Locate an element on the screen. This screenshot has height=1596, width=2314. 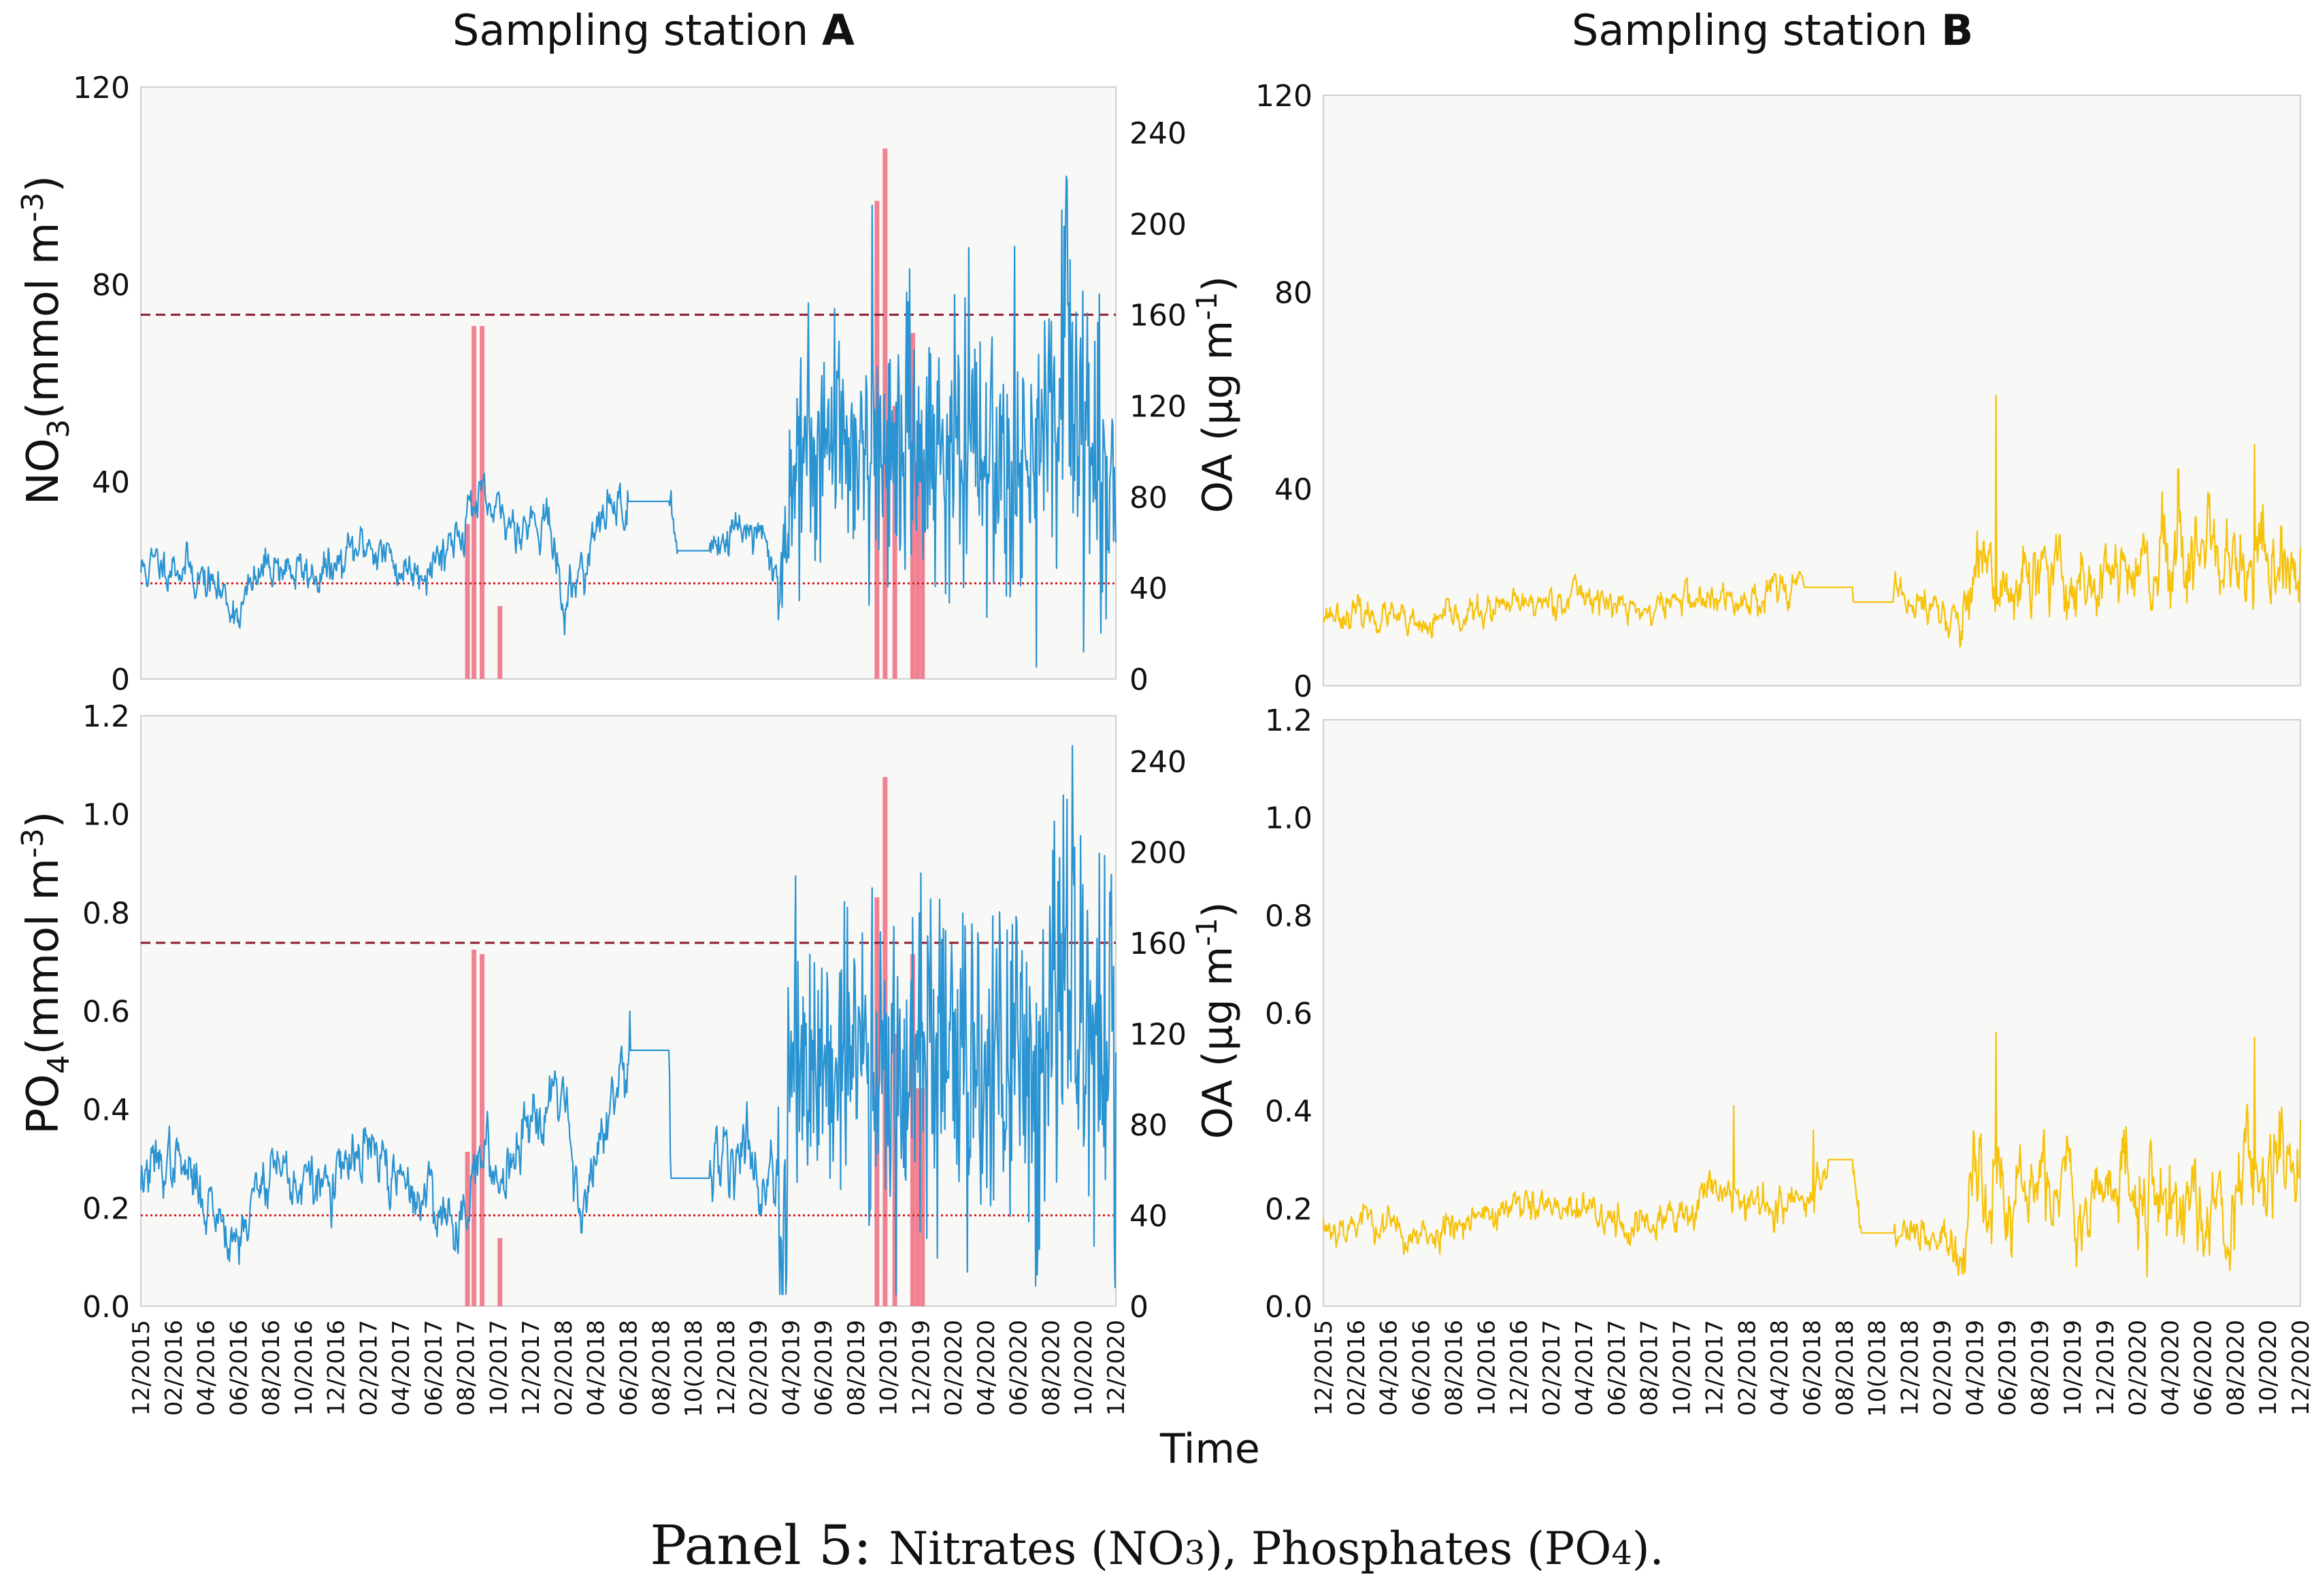
x-axis-title: Time is located at coordinates (1210, 1449).